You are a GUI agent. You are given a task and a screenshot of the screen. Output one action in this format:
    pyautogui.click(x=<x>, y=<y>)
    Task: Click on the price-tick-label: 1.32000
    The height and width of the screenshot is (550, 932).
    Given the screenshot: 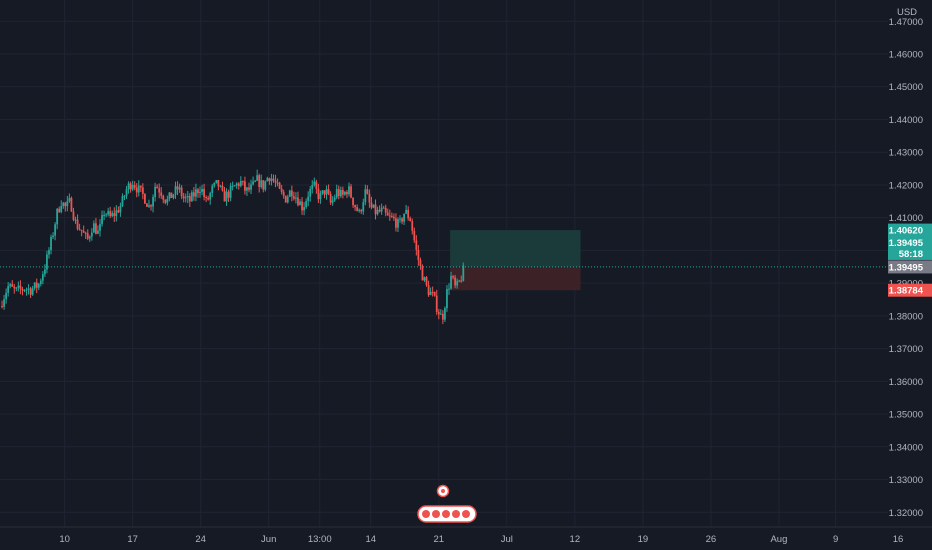 What is the action you would take?
    pyautogui.click(x=906, y=513)
    